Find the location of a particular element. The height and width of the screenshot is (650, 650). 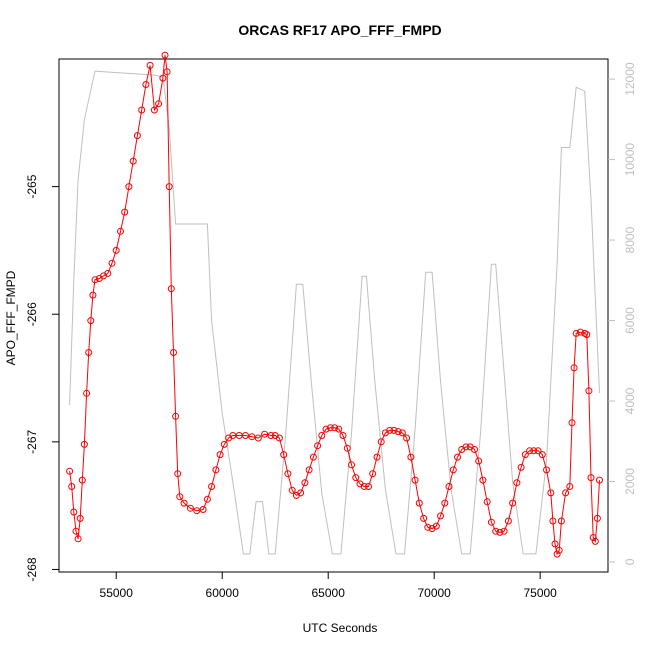

y2-tick-label: 12000 is located at coordinates (630, 79).